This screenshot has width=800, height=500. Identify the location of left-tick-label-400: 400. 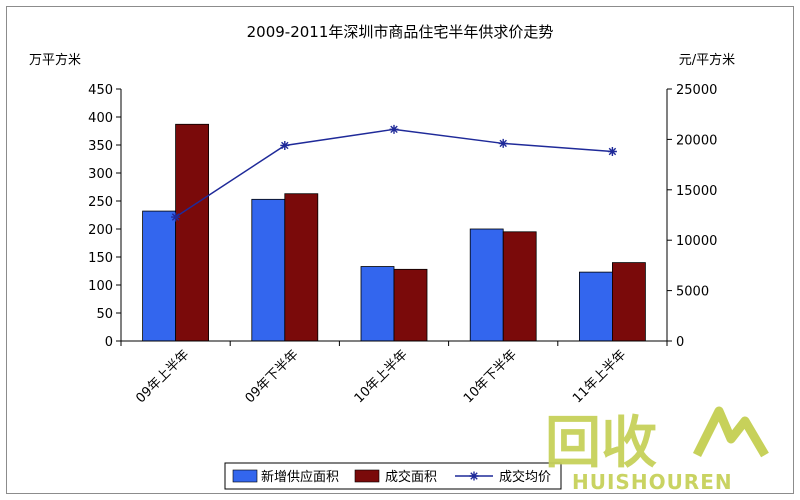
(100, 118).